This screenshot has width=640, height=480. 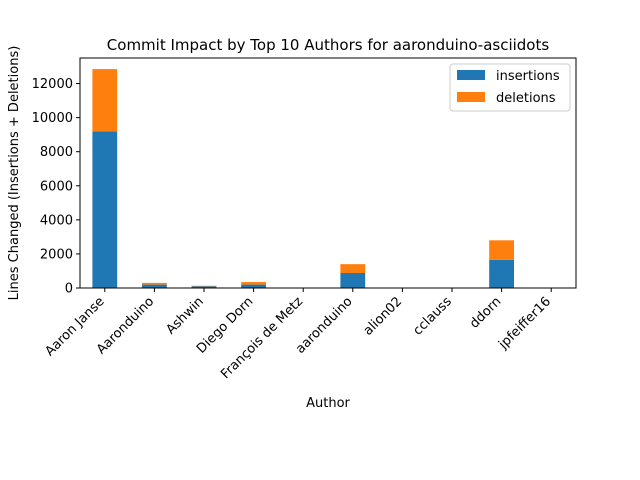 I want to click on legend-label-deletions: deletions, so click(x=526, y=98).